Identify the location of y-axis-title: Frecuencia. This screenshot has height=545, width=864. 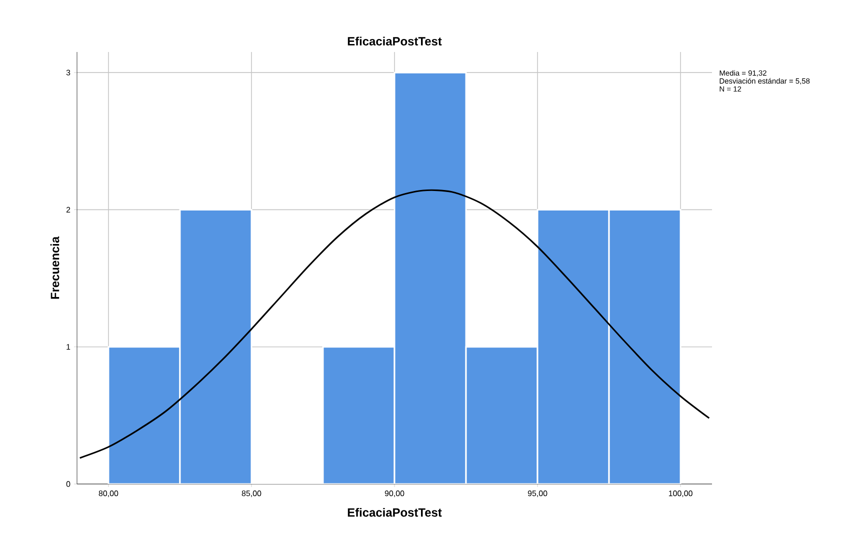
(55, 267).